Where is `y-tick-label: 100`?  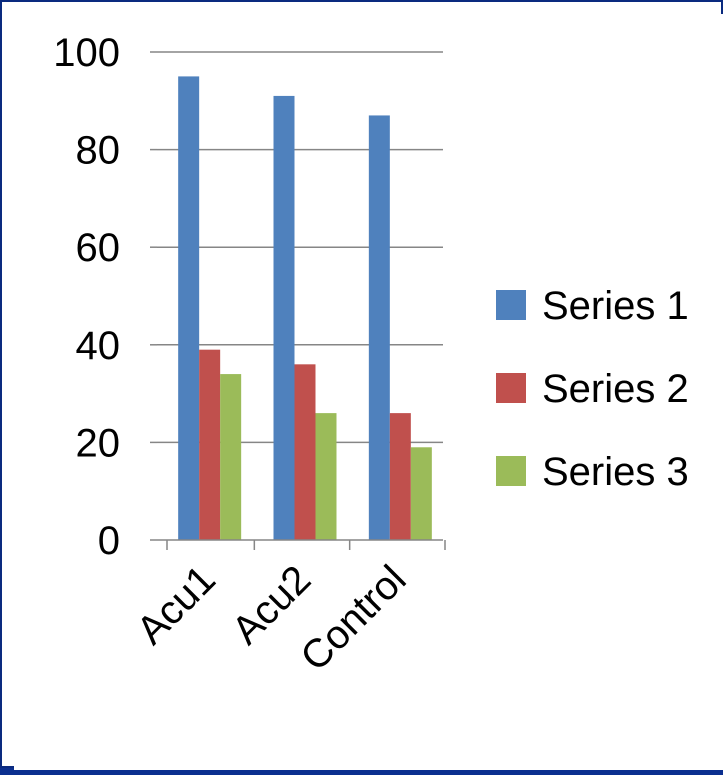 y-tick-label: 100 is located at coordinates (86, 53).